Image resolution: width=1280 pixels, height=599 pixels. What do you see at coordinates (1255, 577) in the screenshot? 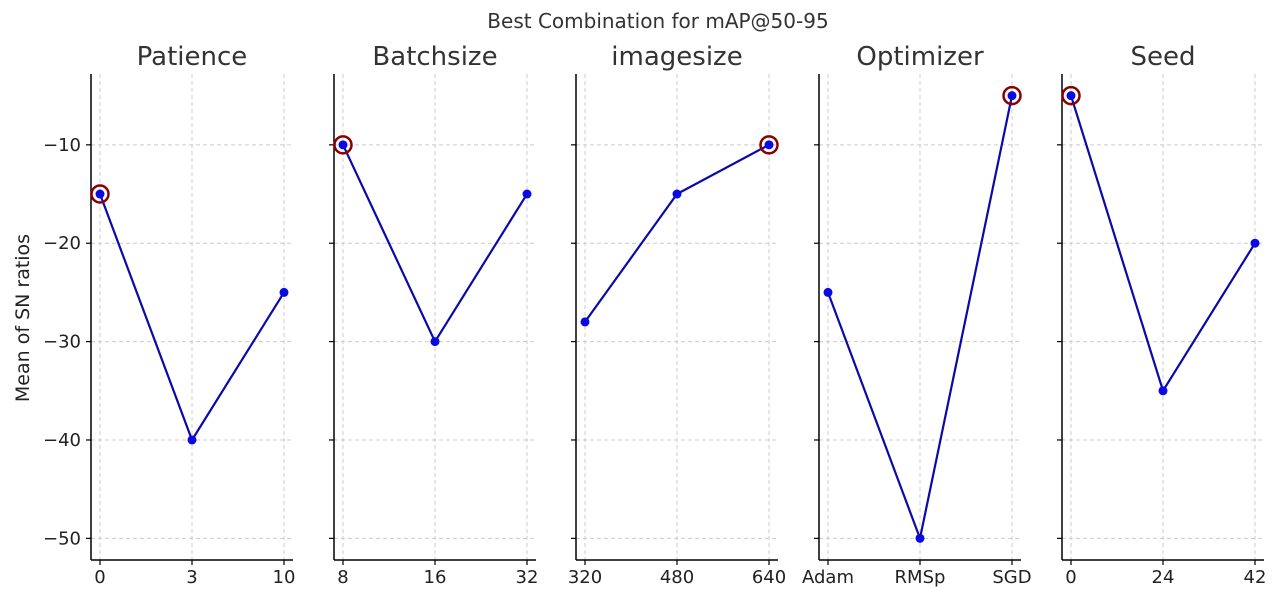
I see `x-tick-label: 42` at bounding box center [1255, 577].